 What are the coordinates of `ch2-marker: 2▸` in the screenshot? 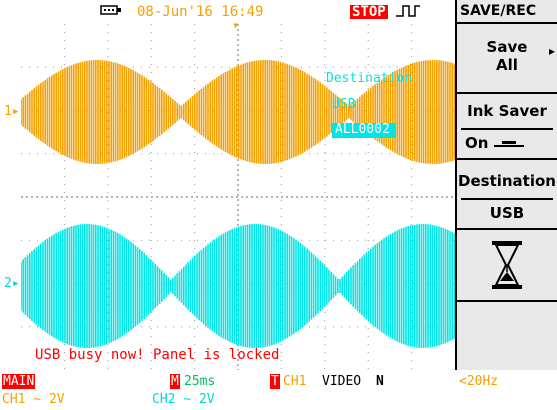 It's located at (12, 283).